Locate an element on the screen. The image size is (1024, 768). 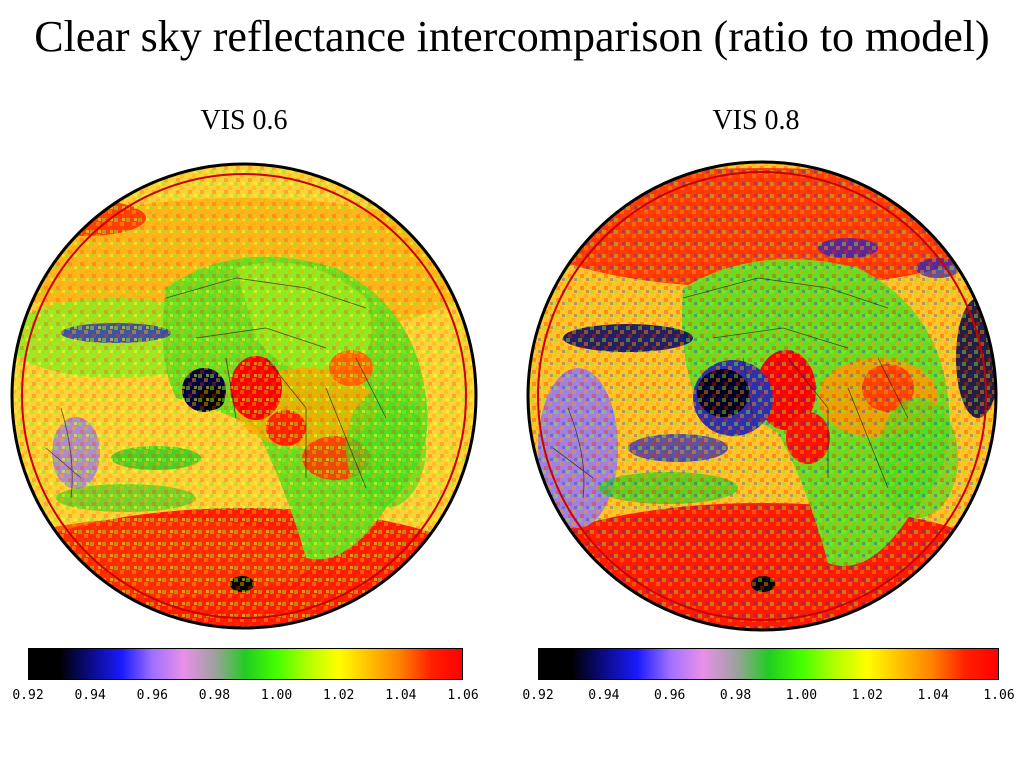
colorbar-vis-0-6-tick-3: 0.98 is located at coordinates (214, 695).